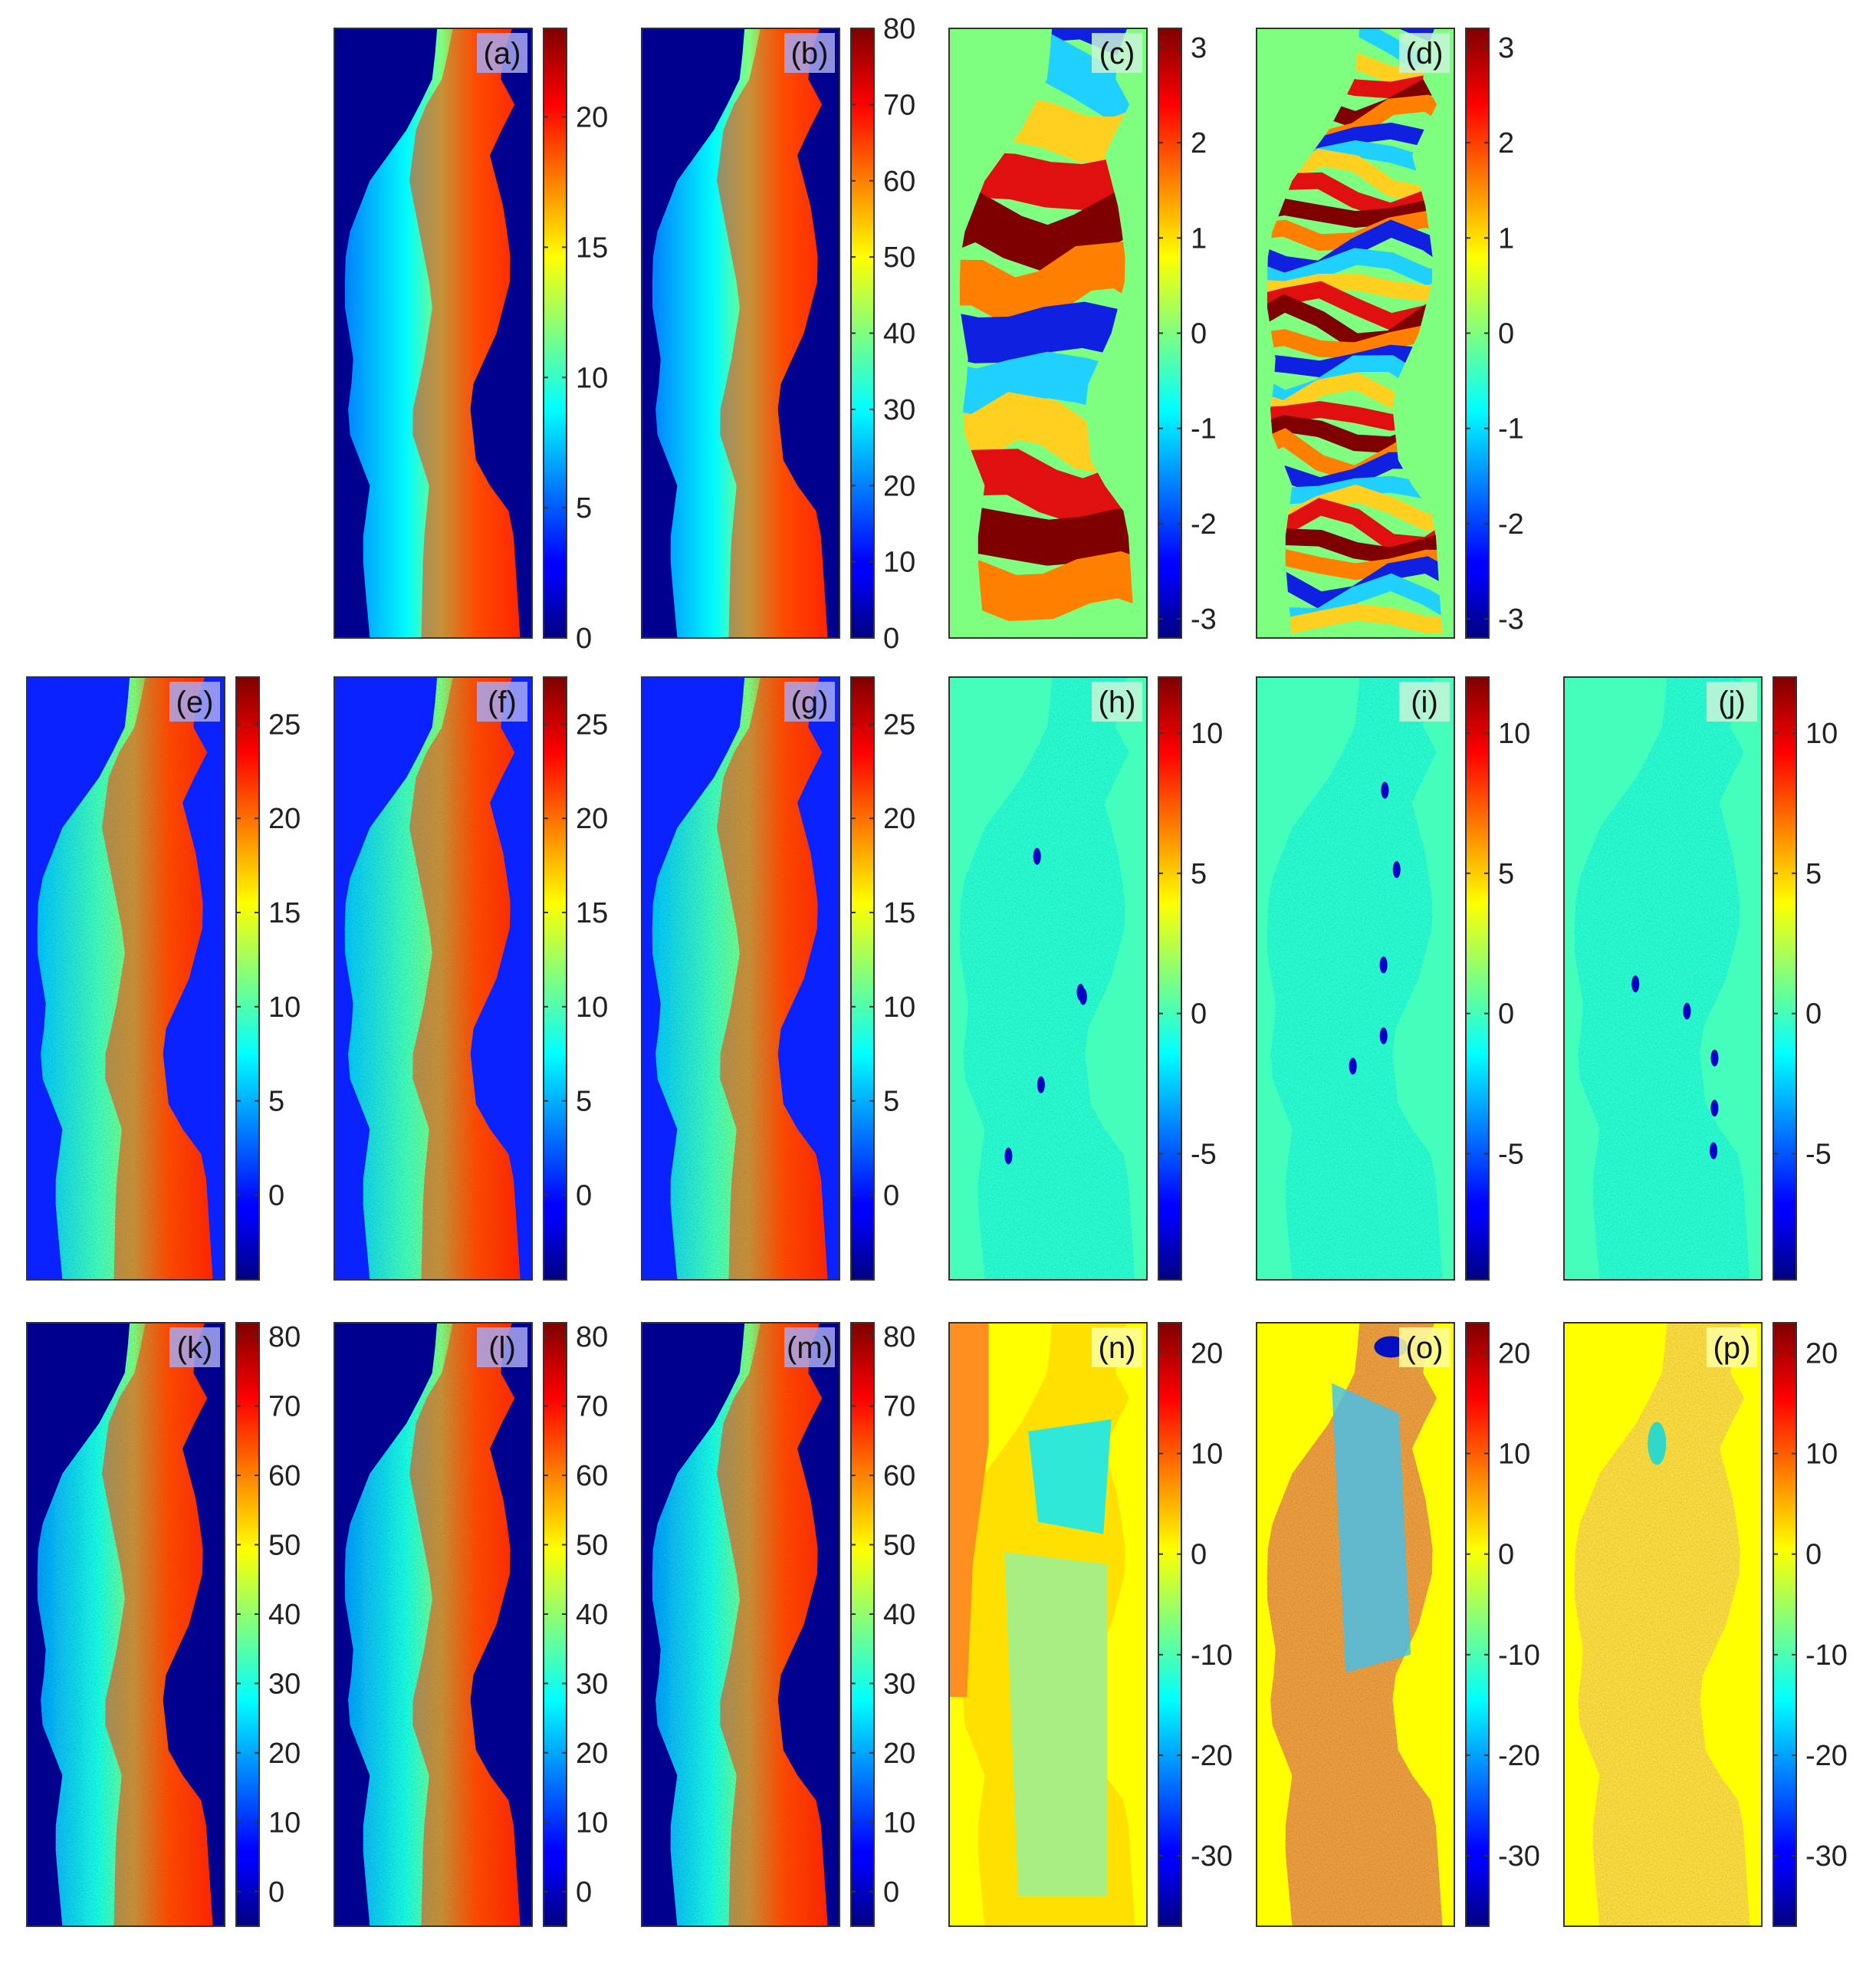  I want to click on panel-e: (e) 0 5 10 15 20 25, so click(163, 978).